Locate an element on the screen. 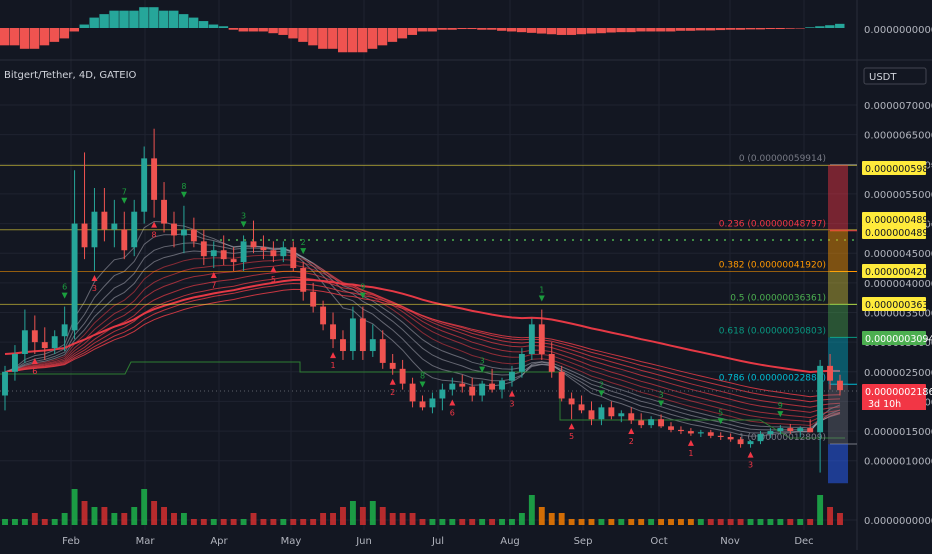  x-tick-label: Sep is located at coordinates (583, 541).